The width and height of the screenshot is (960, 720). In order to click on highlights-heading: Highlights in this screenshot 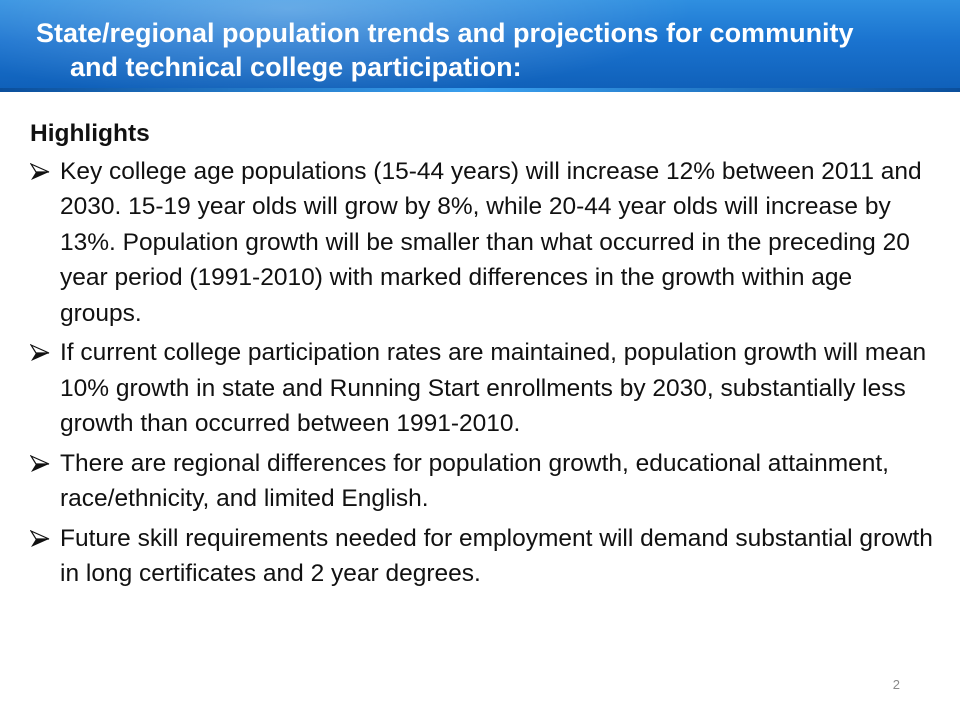, I will do `click(90, 133)`.